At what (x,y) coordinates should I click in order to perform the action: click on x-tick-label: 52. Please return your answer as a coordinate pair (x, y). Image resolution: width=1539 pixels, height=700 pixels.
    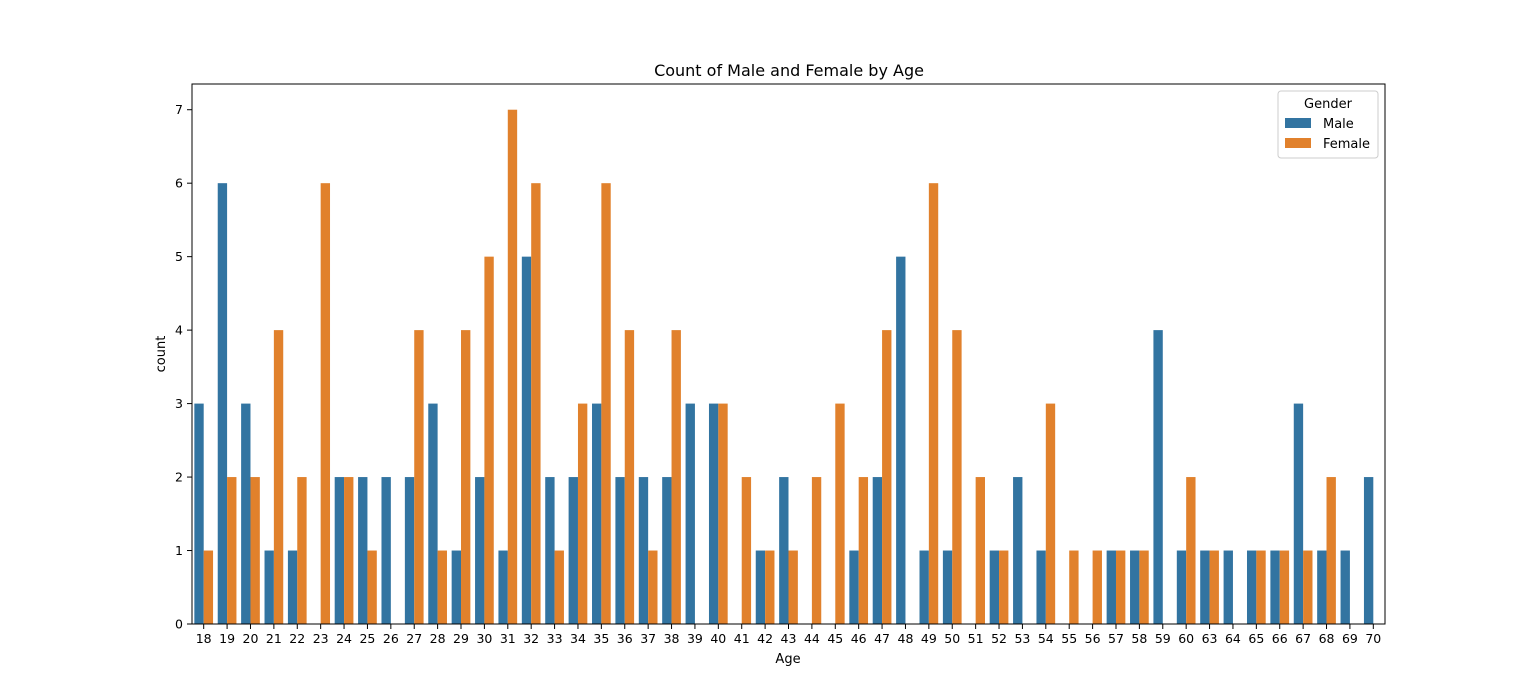
    Looking at the image, I should click on (999, 638).